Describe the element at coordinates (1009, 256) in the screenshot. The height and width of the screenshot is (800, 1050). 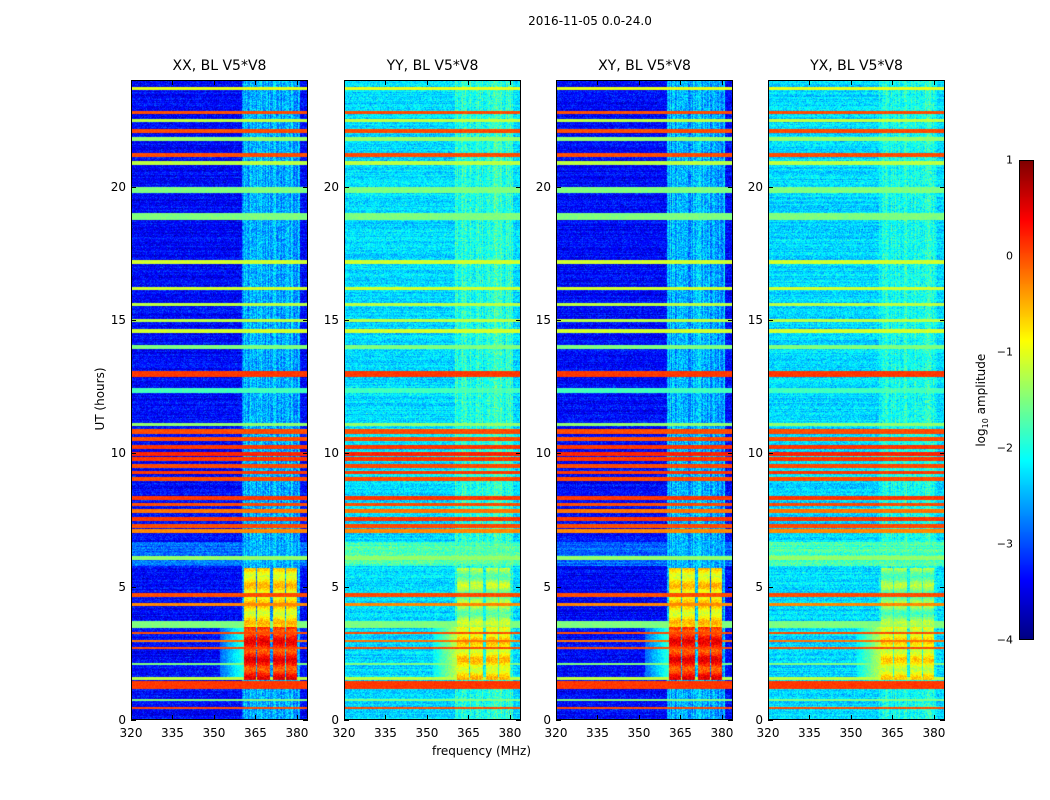
I see `colorbar-tick-label: 0` at that location.